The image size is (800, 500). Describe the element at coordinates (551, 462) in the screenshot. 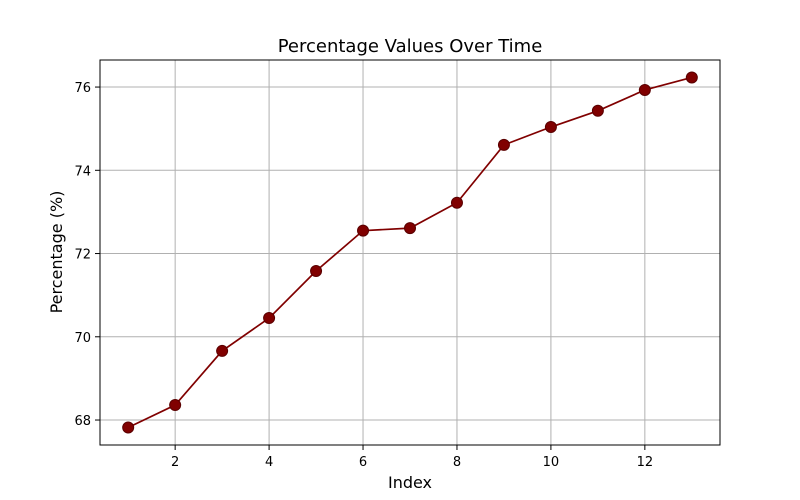

I see `x-tick-label: 10` at that location.